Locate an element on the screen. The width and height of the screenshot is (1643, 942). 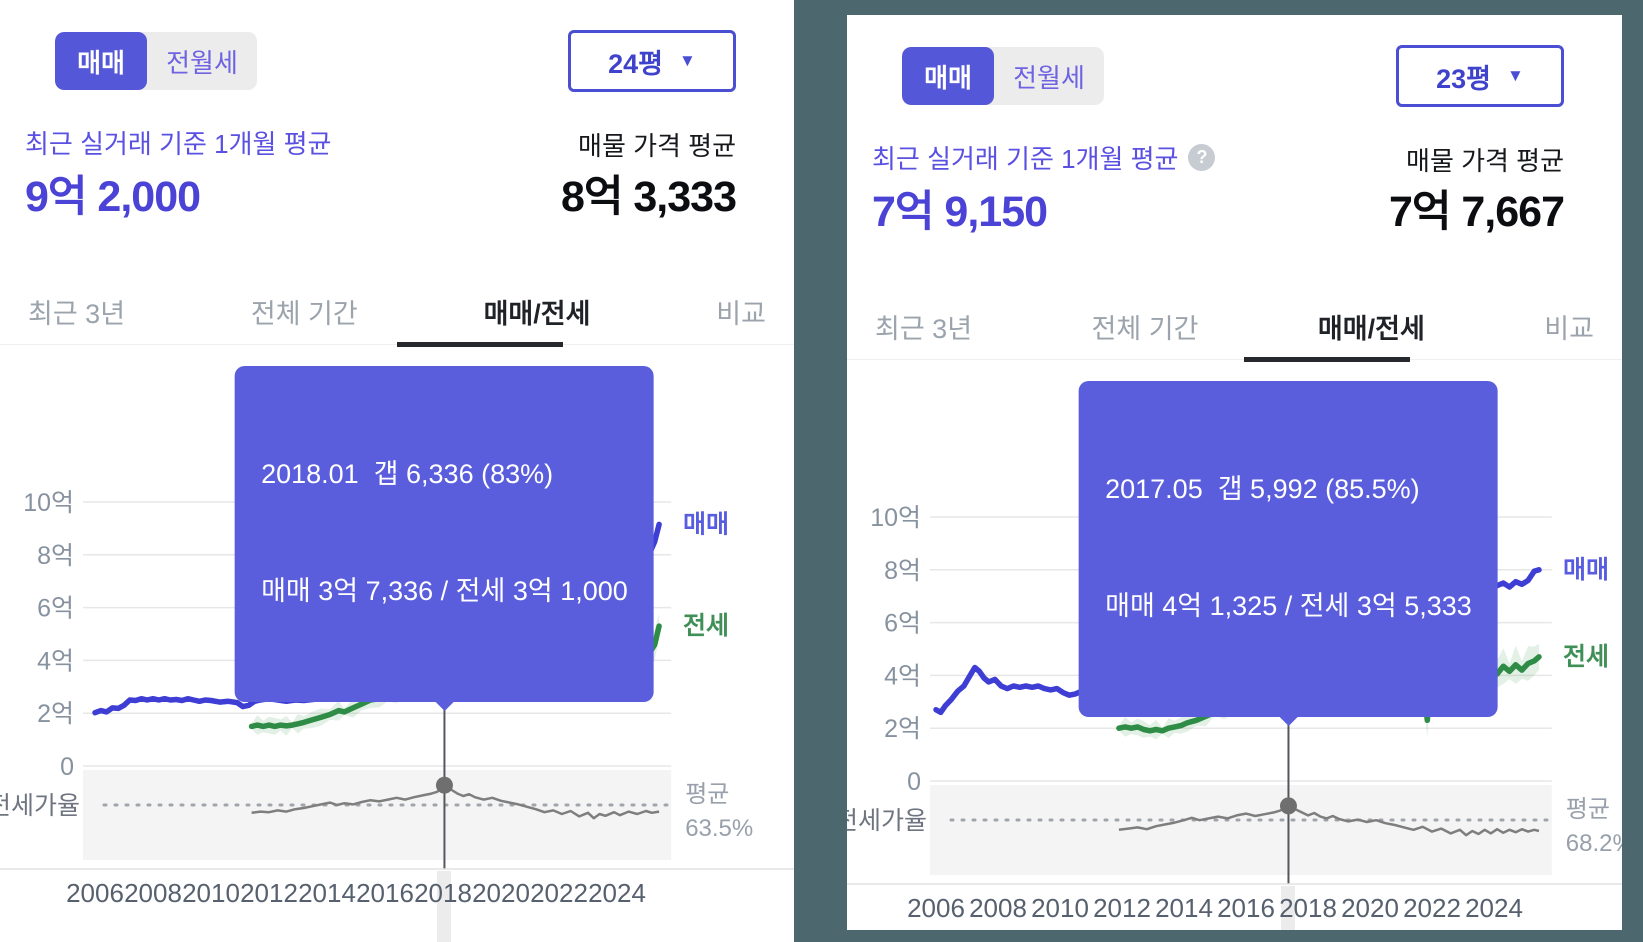
recent-average-price: 7억 9,150 is located at coordinates (960, 212).